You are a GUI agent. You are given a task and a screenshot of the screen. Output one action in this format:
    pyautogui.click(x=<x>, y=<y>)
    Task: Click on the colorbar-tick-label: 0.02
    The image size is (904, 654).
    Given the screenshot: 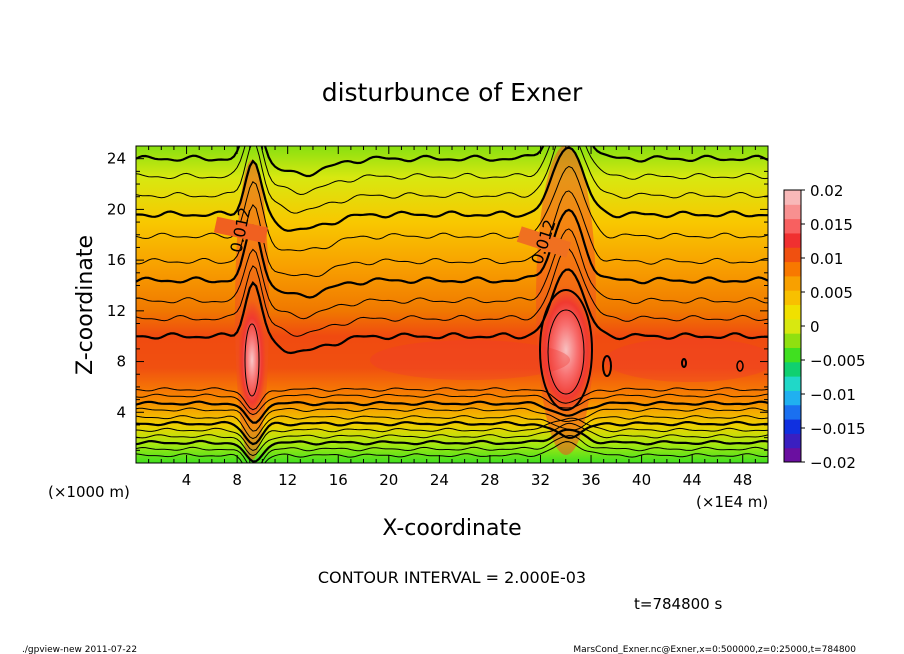 What is the action you would take?
    pyautogui.click(x=826, y=191)
    